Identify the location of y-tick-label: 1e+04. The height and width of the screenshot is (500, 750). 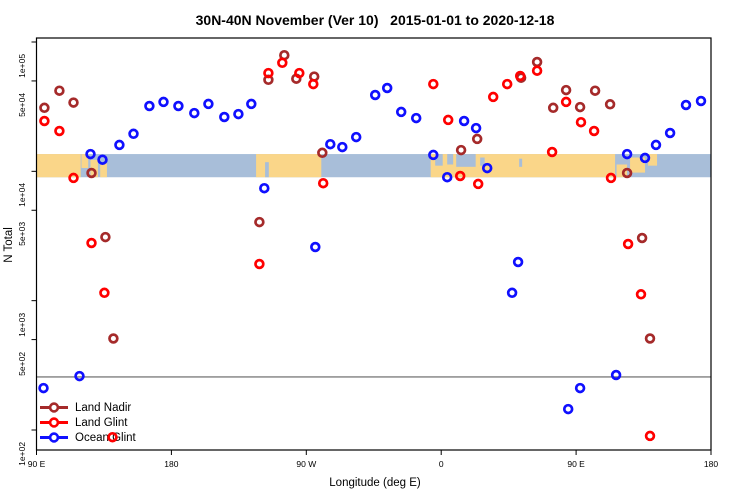
(22, 195).